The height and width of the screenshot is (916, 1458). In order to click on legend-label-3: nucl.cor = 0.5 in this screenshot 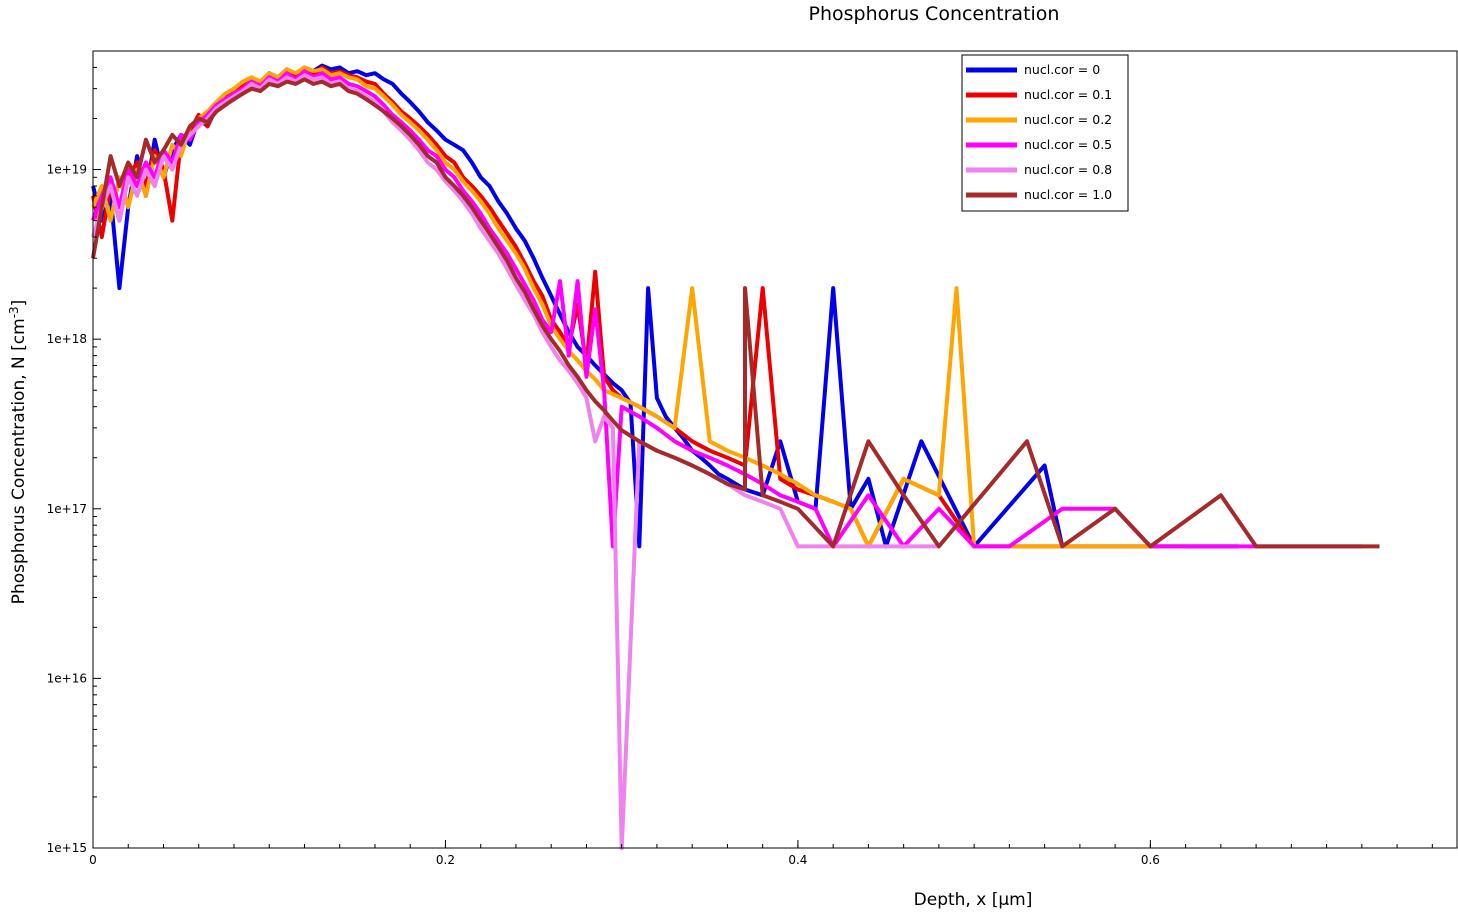, I will do `click(1068, 144)`.